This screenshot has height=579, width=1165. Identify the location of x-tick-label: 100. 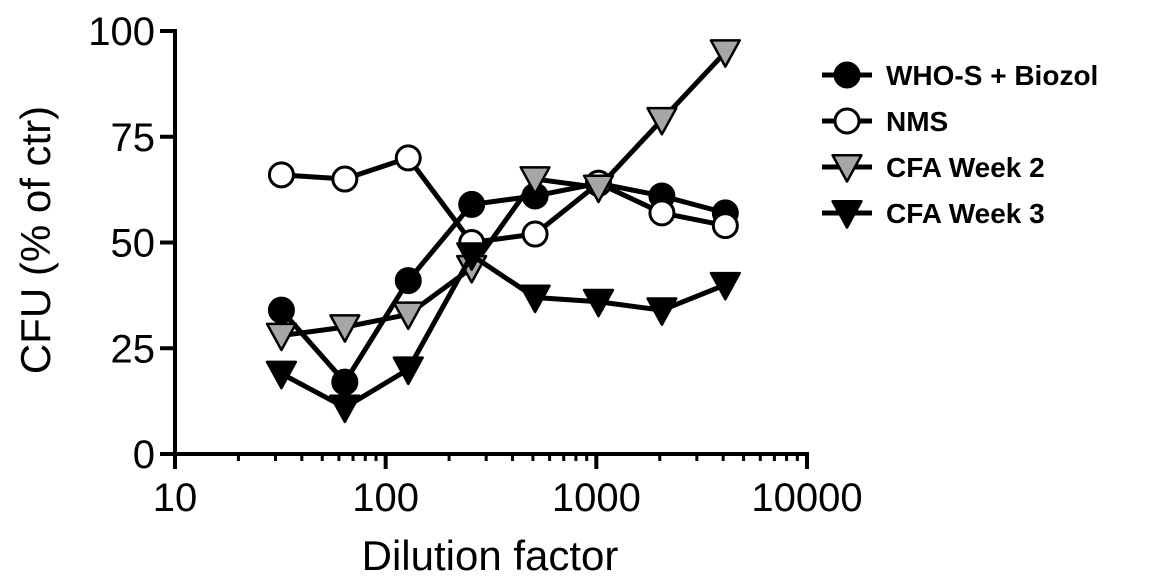
(385, 498).